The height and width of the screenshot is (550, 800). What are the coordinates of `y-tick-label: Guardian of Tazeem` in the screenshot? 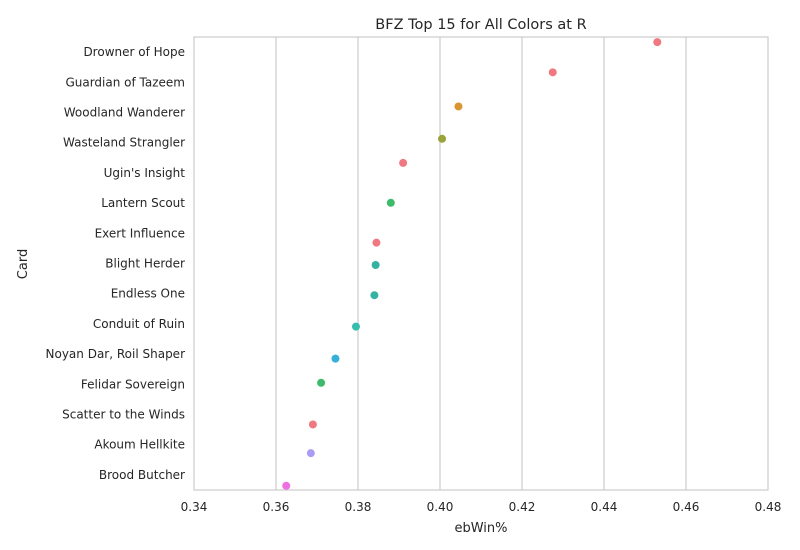 It's located at (125, 82).